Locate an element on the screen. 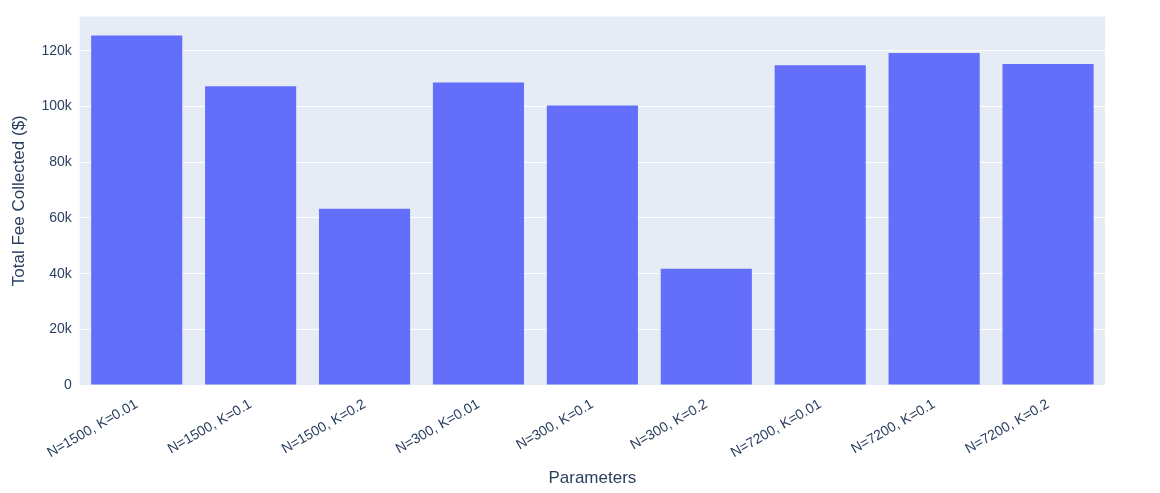 The width and height of the screenshot is (1160, 493). y-tick-label: 100k is located at coordinates (57, 105).